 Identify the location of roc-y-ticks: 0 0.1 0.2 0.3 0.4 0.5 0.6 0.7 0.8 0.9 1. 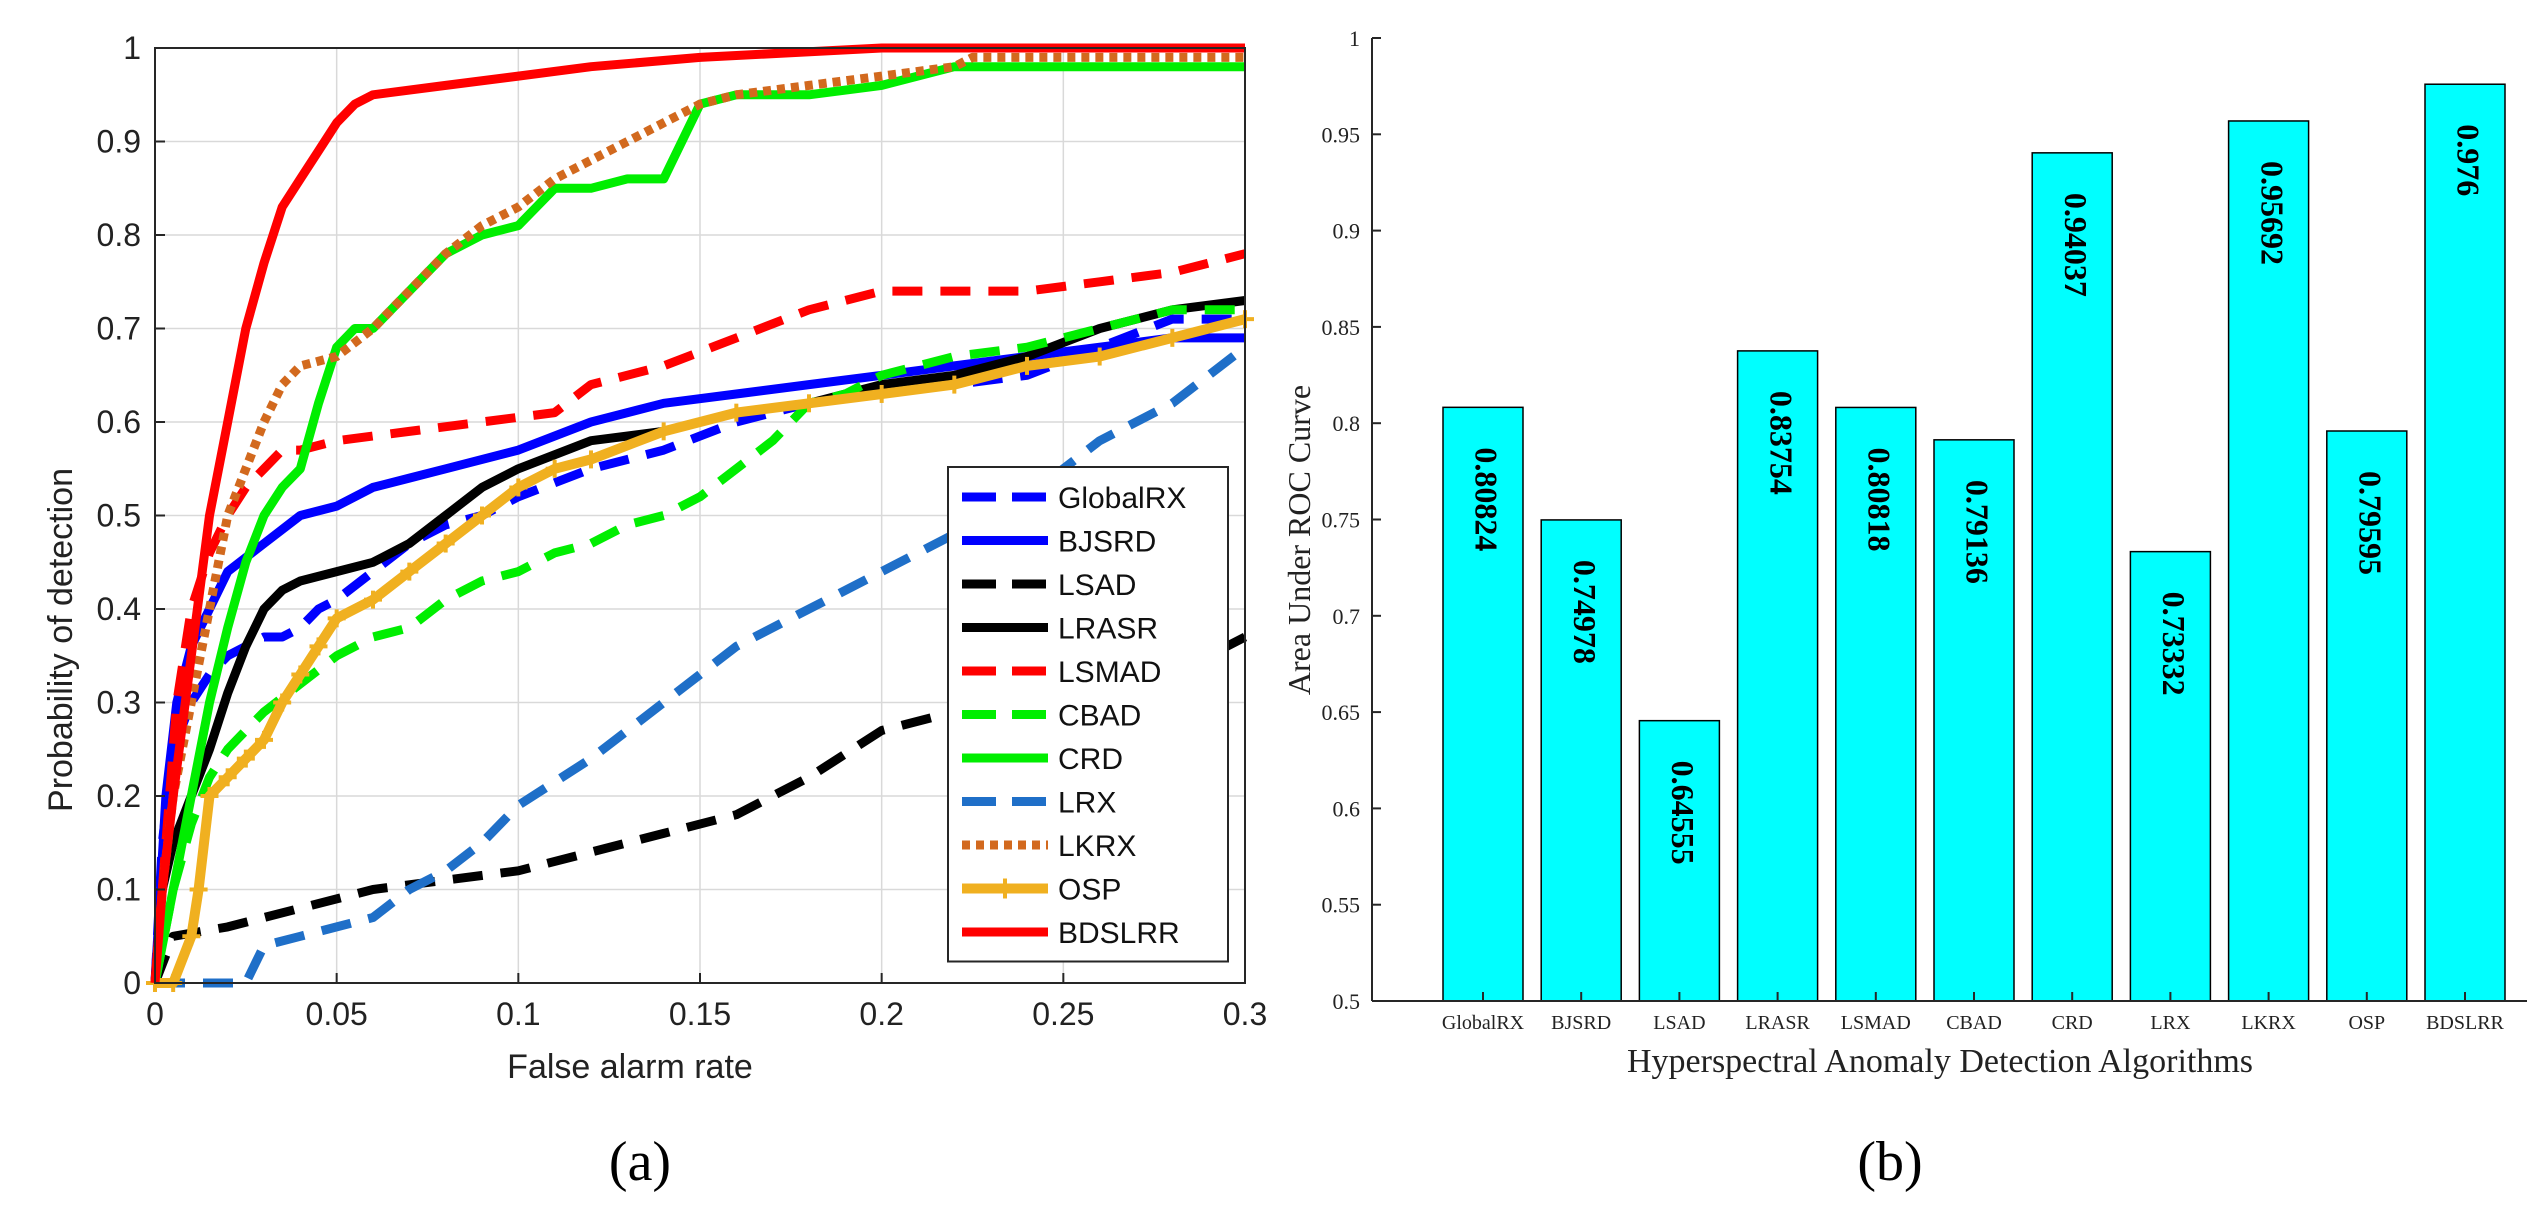
(131, 515).